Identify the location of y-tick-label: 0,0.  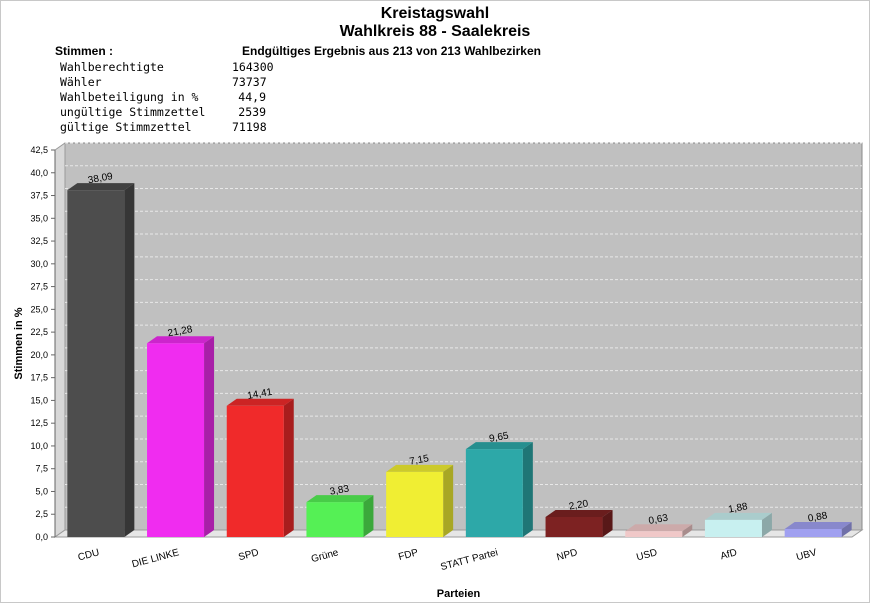
(41, 537).